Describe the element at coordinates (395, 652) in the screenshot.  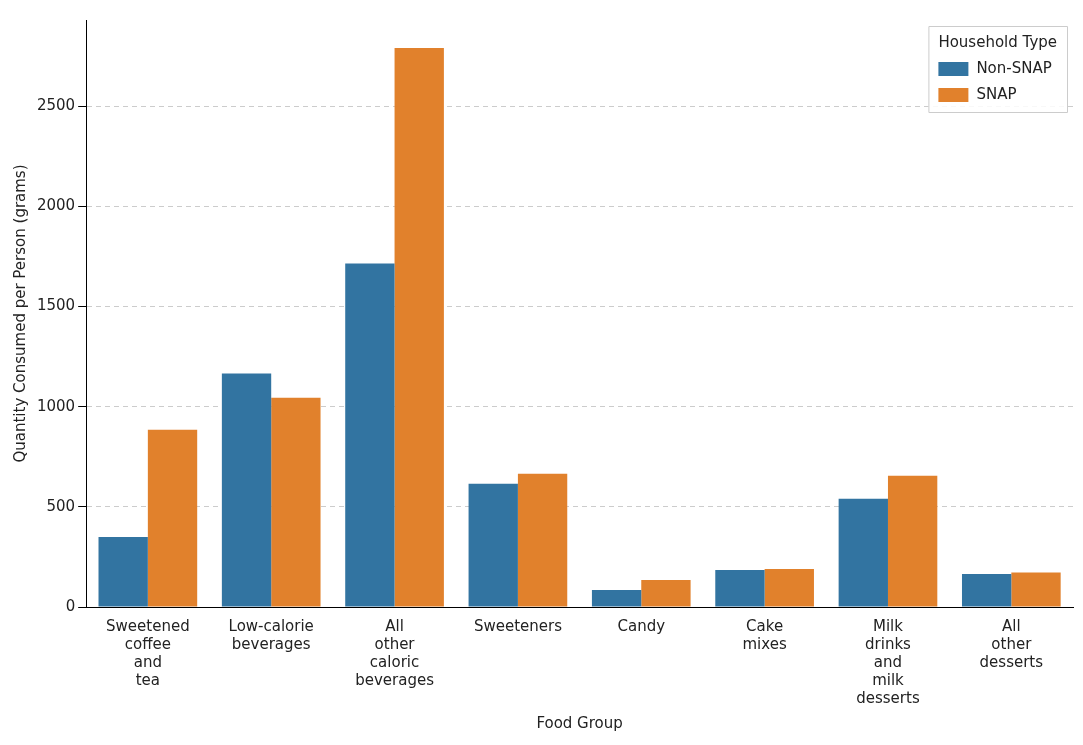
I see `x-tick-label: All other caloric beverages` at that location.